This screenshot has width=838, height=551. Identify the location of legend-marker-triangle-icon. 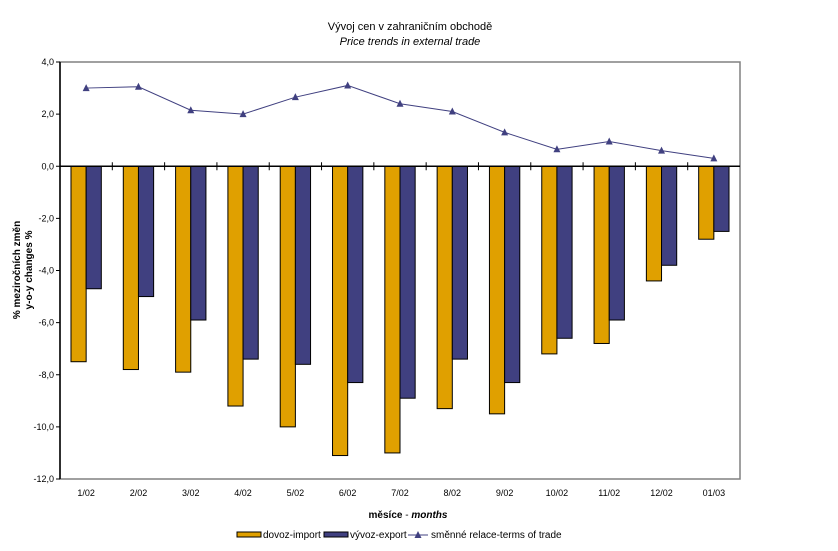
(418, 534).